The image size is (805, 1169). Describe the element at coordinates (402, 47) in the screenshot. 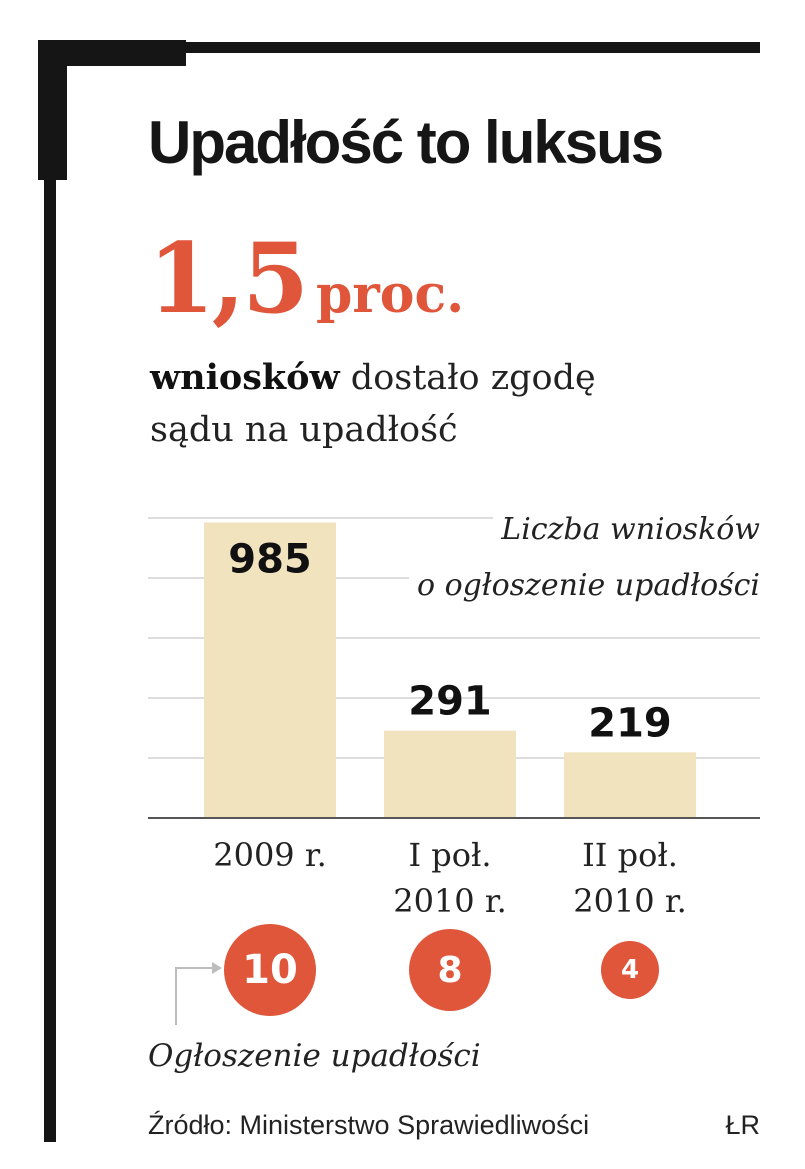

I see `frame-top-rule` at that location.